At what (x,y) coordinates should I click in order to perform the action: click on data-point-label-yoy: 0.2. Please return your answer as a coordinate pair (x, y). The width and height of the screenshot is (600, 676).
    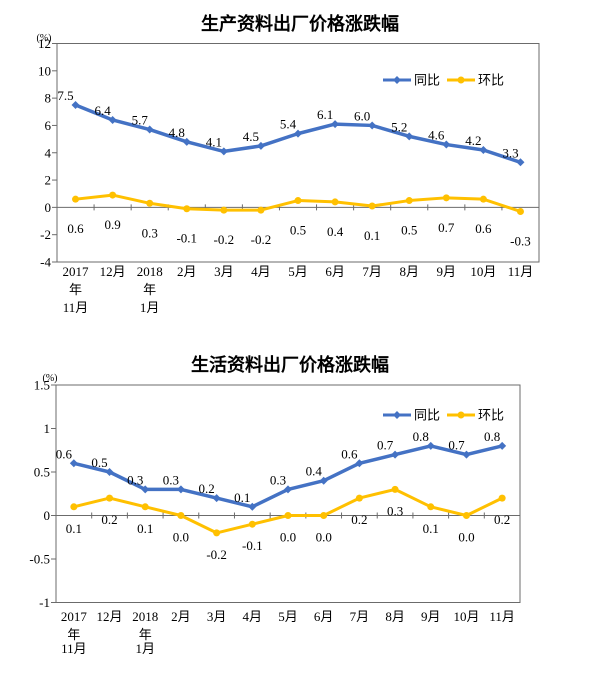
    Looking at the image, I should click on (206, 488).